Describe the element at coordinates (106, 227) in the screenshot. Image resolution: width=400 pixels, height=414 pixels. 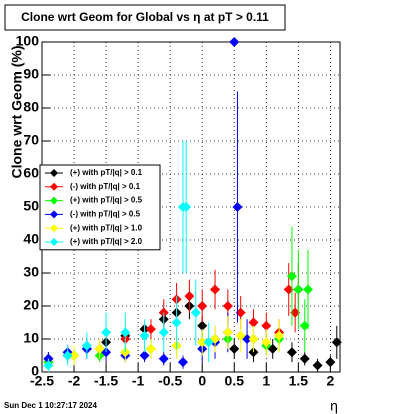
I see `legend-label: (+) with pT/|q| > 1.0` at that location.